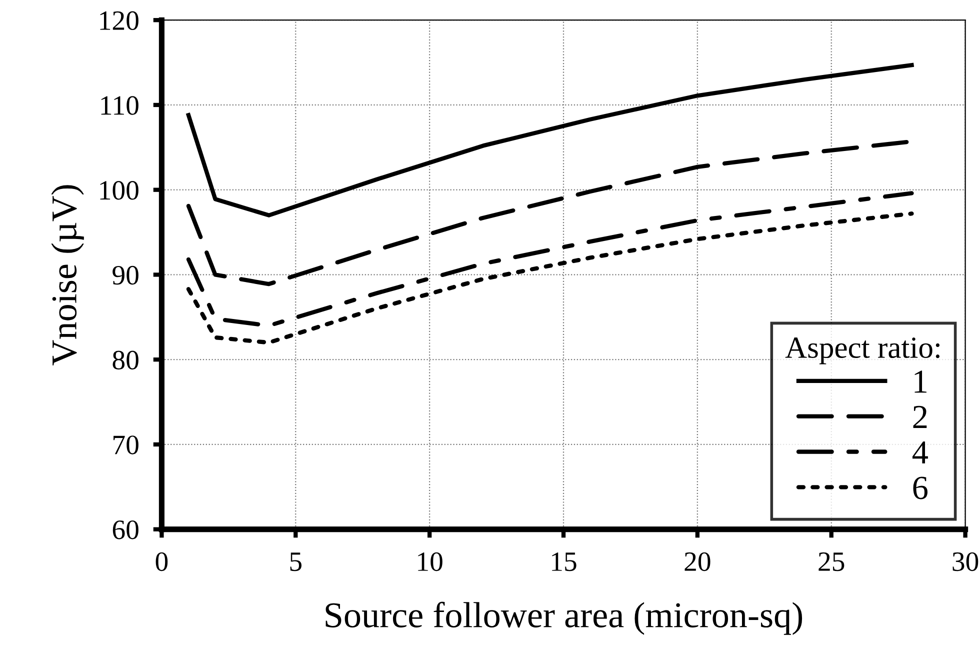  Describe the element at coordinates (119, 190) in the screenshot. I see `y-tick-label: 100` at that location.